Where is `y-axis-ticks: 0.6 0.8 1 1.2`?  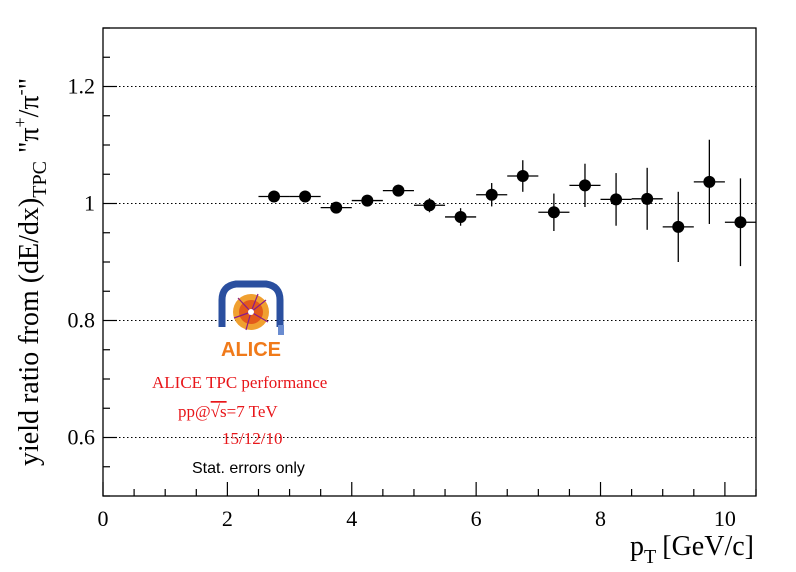 y-axis-ticks: 0.6 0.8 1 1.2 is located at coordinates (92, 262).